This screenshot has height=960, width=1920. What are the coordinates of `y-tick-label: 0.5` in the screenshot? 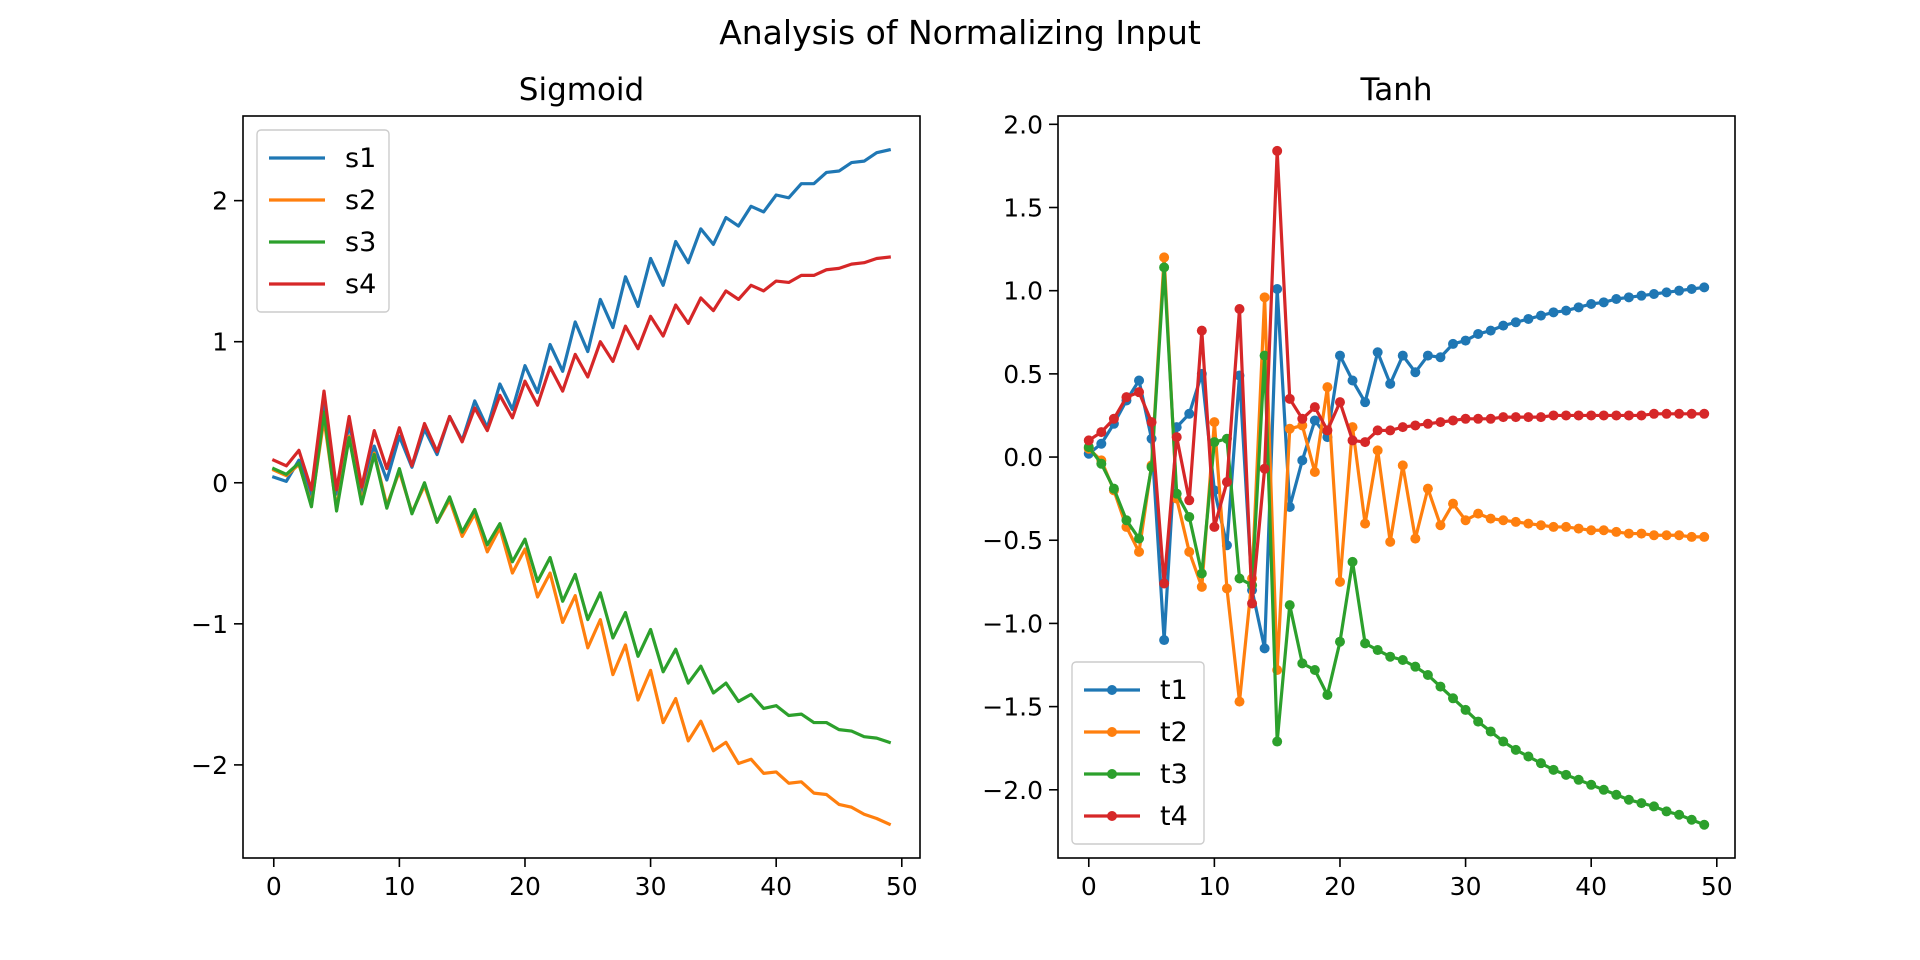 It's located at (1023, 374).